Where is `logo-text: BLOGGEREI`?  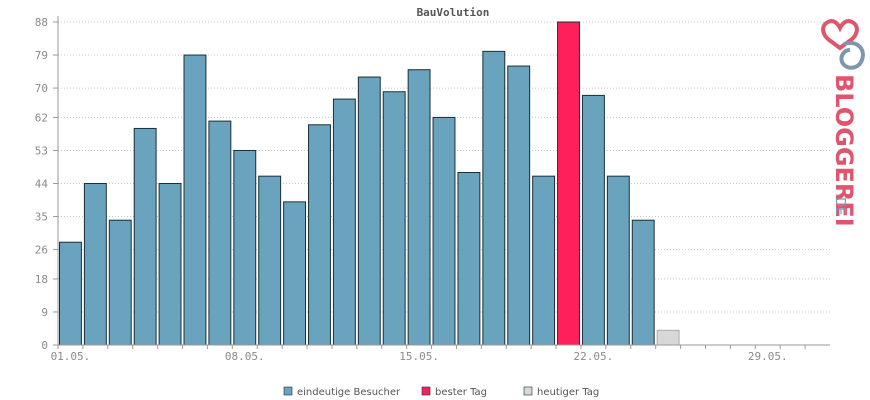
logo-text: BLOGGEREI is located at coordinates (844, 150).